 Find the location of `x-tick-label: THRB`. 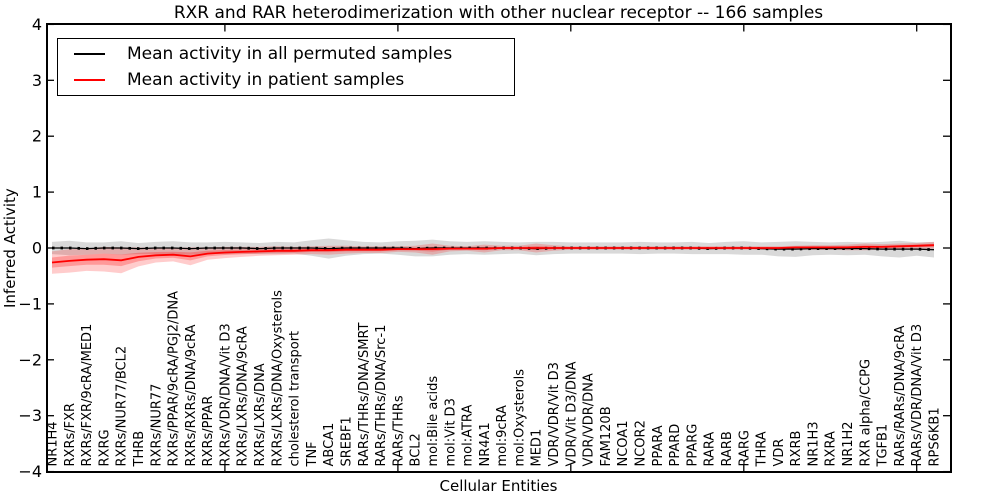

x-tick-label: THRB is located at coordinates (139, 449).